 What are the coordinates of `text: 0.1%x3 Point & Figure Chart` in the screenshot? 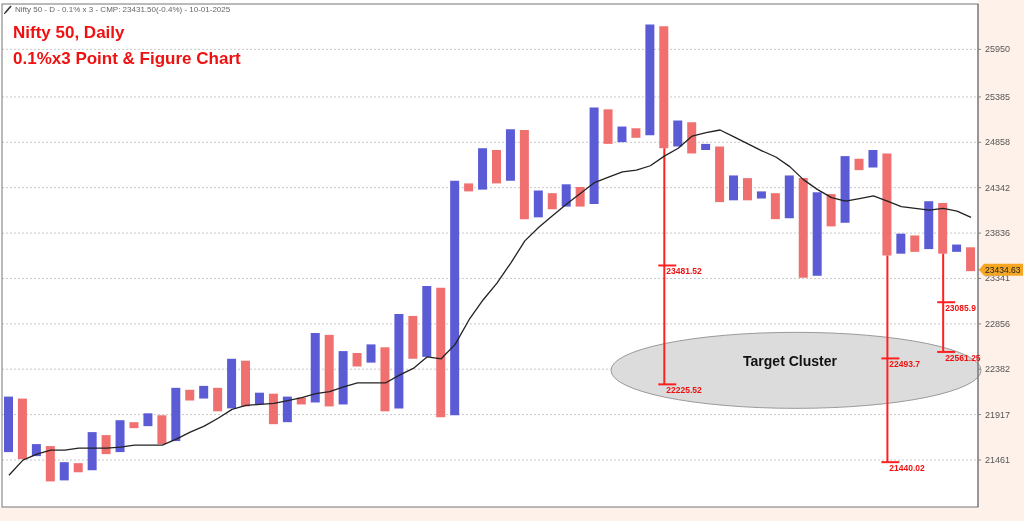 It's located at (127, 58).